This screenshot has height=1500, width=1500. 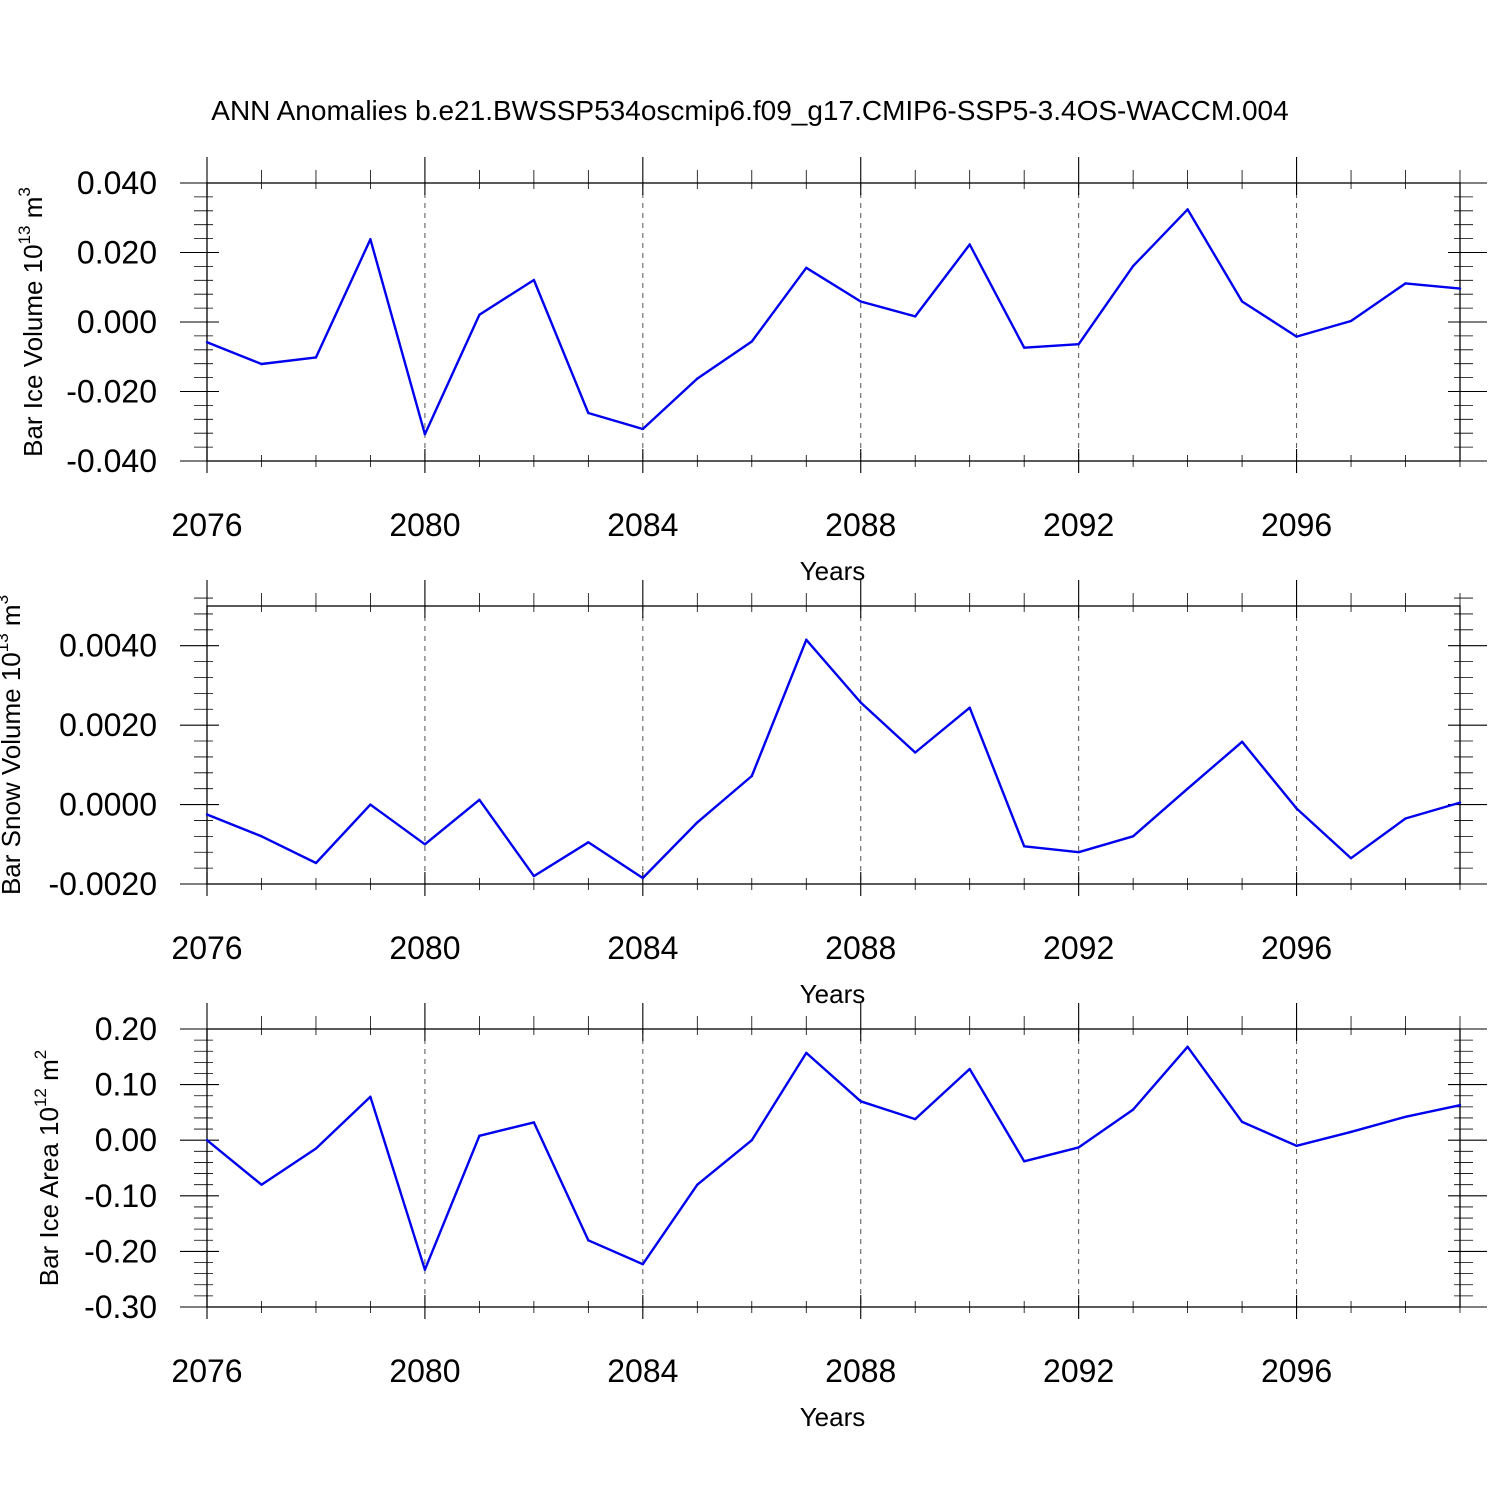 What do you see at coordinates (126, 1085) in the screenshot?
I see `y-tick-label: 0.10` at bounding box center [126, 1085].